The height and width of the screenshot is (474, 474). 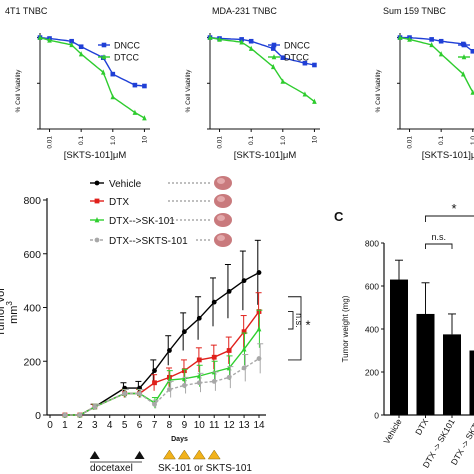 What do you see at coordinates (155, 425) in the screenshot?
I see `x-tick-label: 7` at bounding box center [155, 425].